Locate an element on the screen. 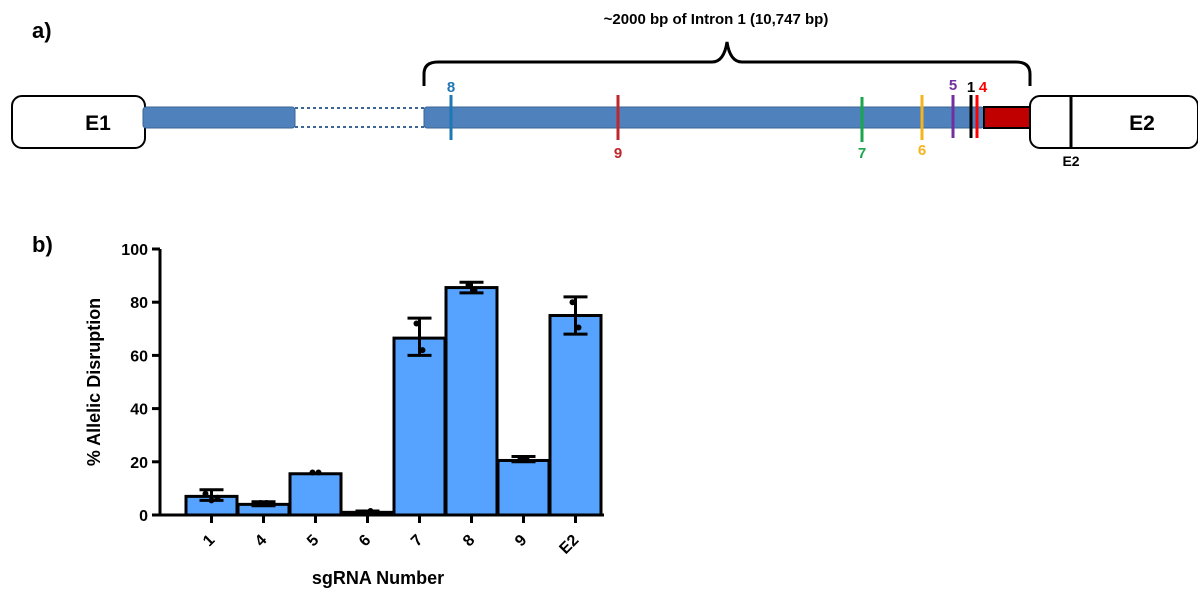 The image size is (1198, 592). cut-site-6-label: 6 is located at coordinates (922, 150).